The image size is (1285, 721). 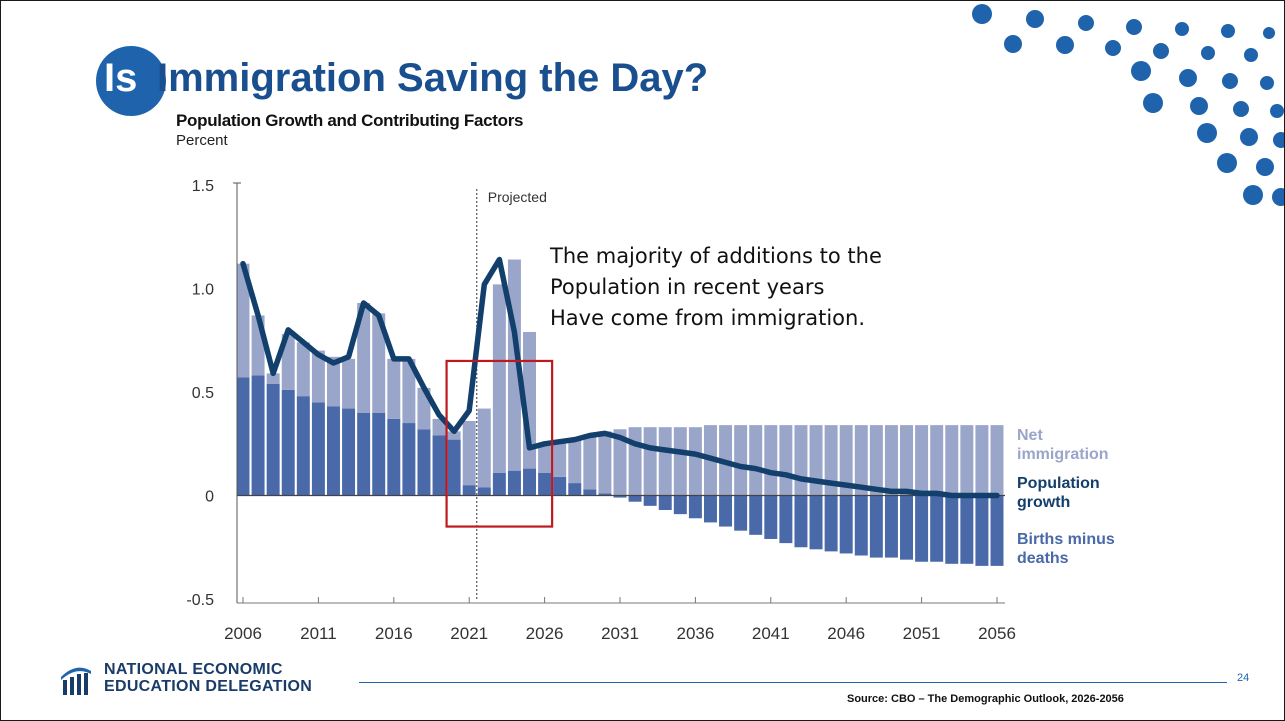 What do you see at coordinates (243, 633) in the screenshot?
I see `x-tick-label: 2006` at bounding box center [243, 633].